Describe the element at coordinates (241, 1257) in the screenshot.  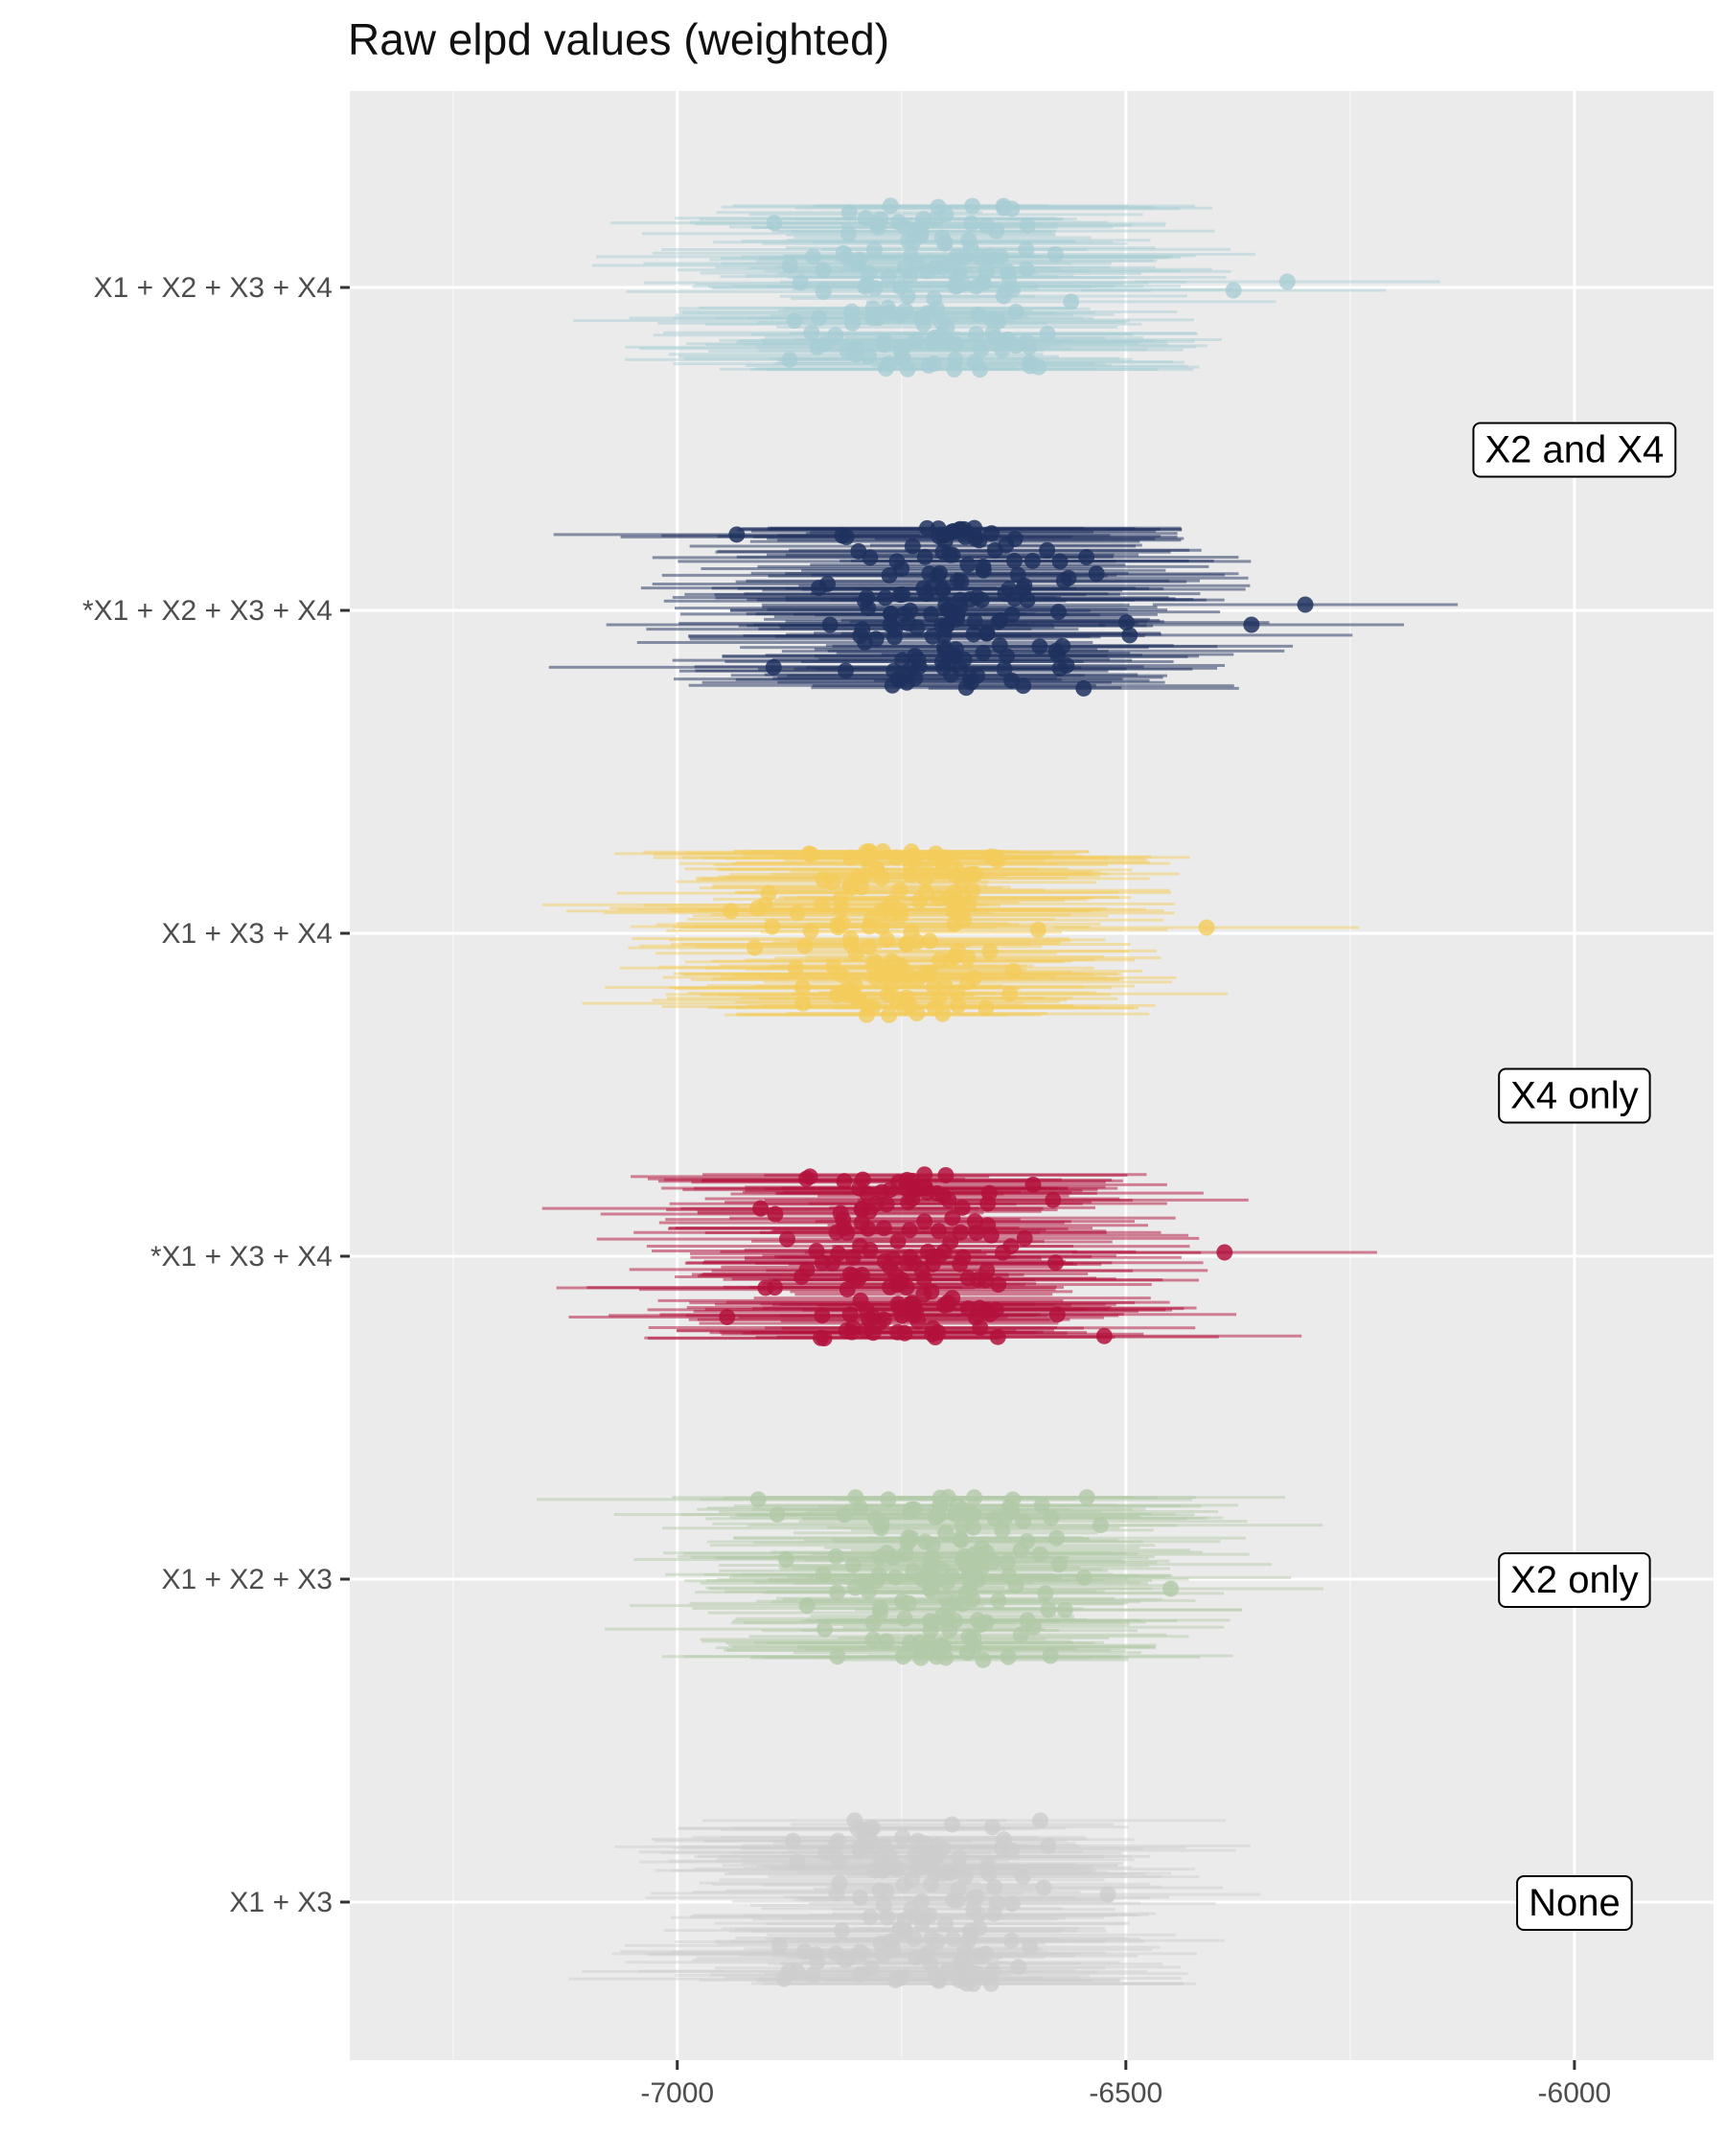
I see `y-tick-label: *X1 + X3 + X4` at that location.